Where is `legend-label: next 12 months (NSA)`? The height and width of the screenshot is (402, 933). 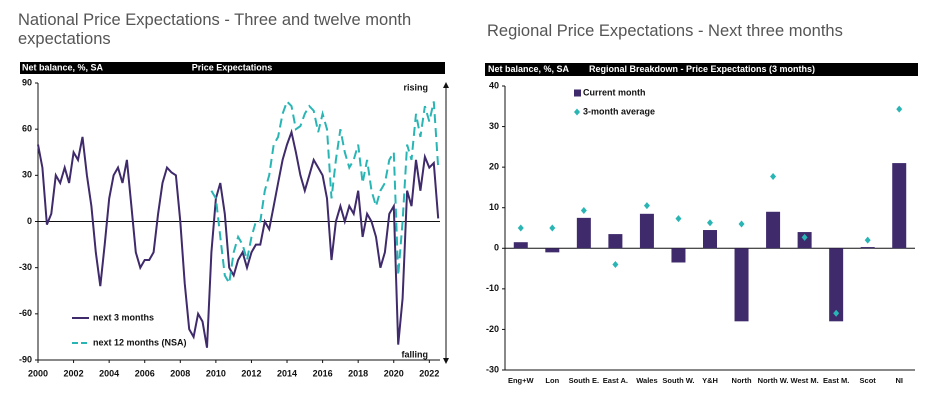
legend-label: next 12 months (NSA) is located at coordinates (140, 342).